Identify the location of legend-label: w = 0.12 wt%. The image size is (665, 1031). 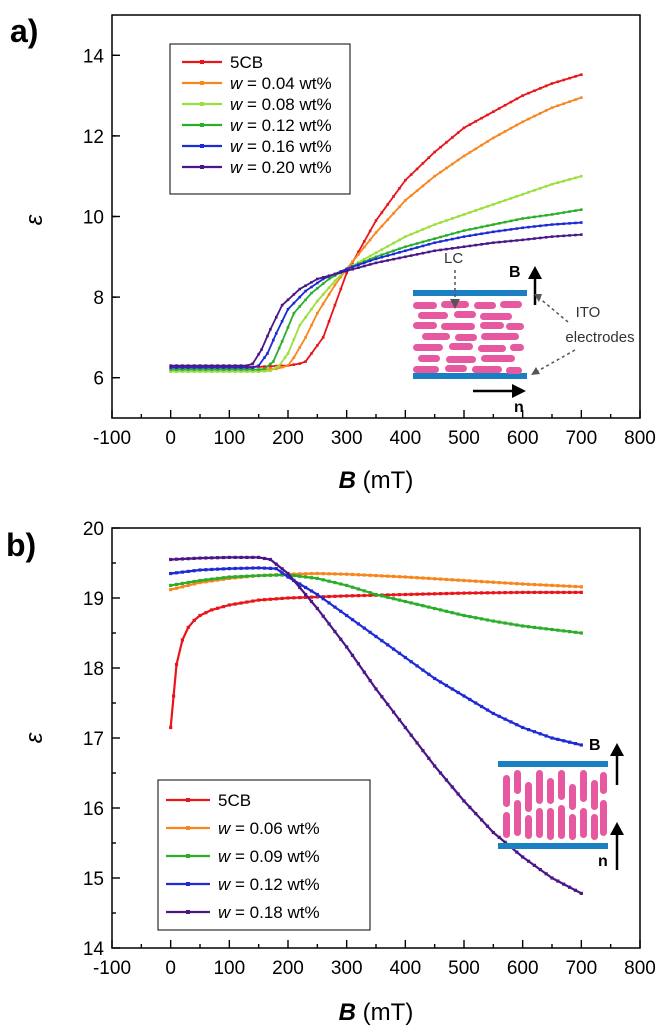
(269, 884).